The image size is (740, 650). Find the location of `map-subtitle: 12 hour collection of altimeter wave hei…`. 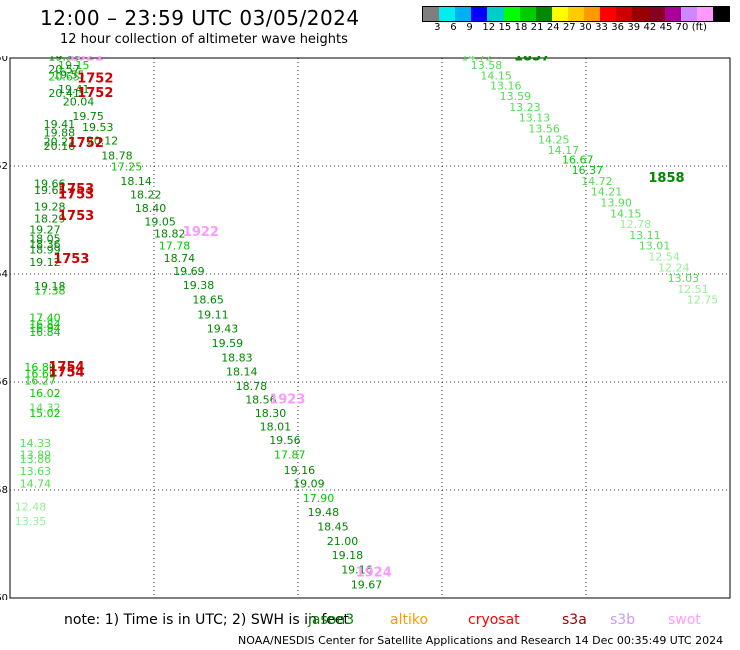

map-subtitle: 12 hour collection of altimeter wave hei… is located at coordinates (204, 39).